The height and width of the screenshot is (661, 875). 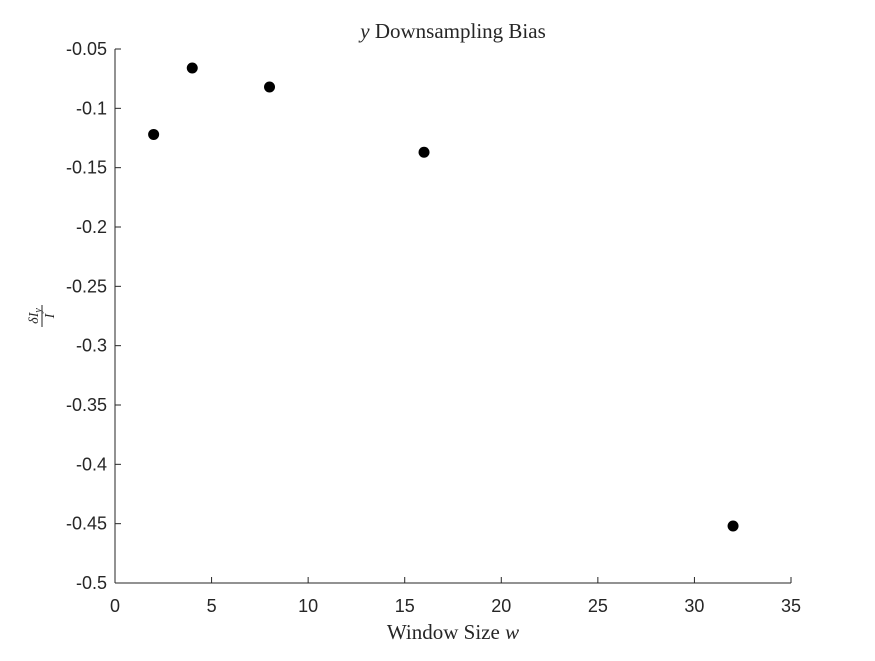 What do you see at coordinates (86, 168) in the screenshot?
I see `y-tick-label: -0.15` at bounding box center [86, 168].